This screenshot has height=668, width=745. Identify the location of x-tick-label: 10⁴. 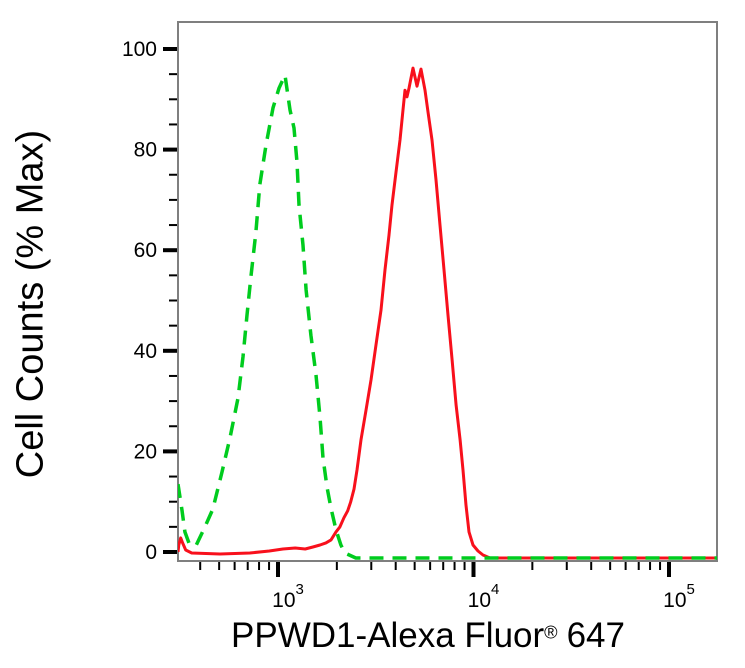
(484, 596).